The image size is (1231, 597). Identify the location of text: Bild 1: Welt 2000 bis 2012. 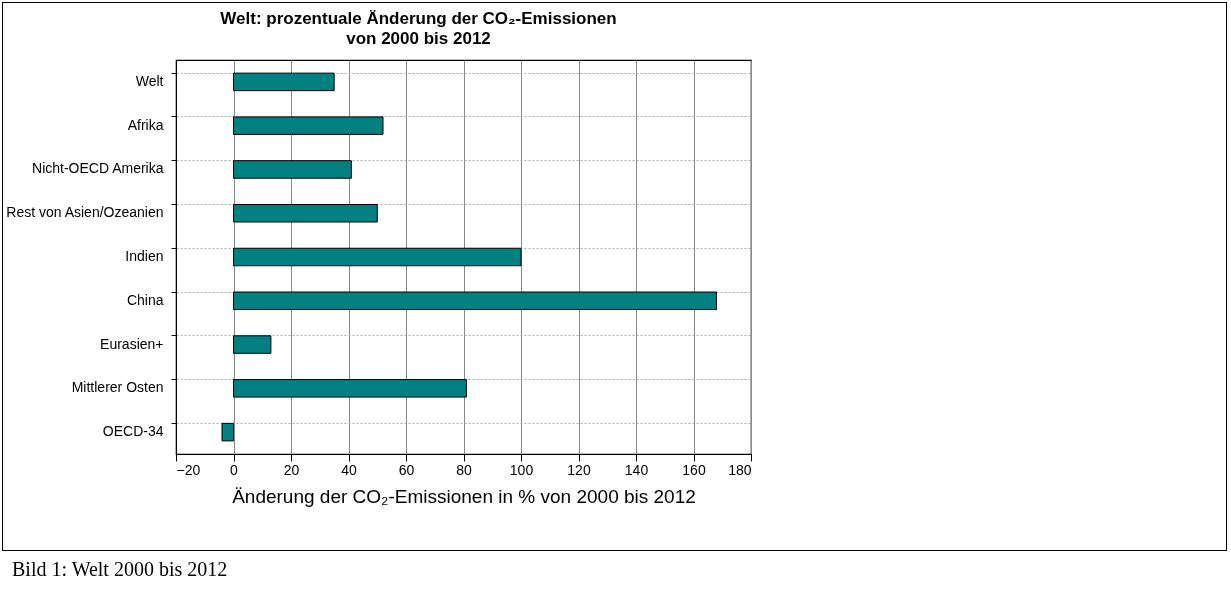
(120, 569).